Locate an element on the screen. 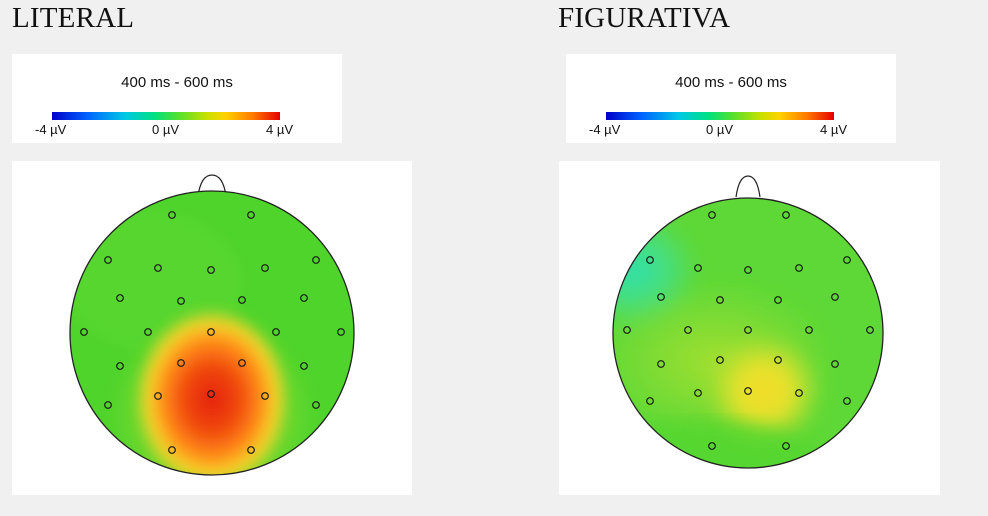  panel-title-figurativa: FIGURATIVA is located at coordinates (644, 18).